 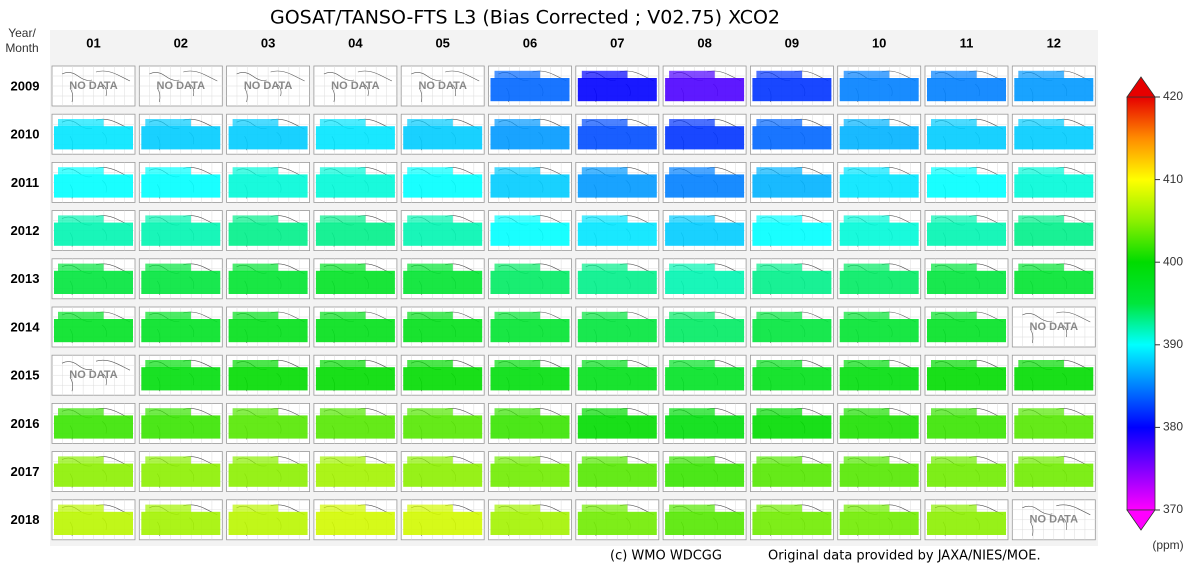 What do you see at coordinates (1173, 96) in the screenshot?
I see `colorbar-tick-label: 420` at bounding box center [1173, 96].